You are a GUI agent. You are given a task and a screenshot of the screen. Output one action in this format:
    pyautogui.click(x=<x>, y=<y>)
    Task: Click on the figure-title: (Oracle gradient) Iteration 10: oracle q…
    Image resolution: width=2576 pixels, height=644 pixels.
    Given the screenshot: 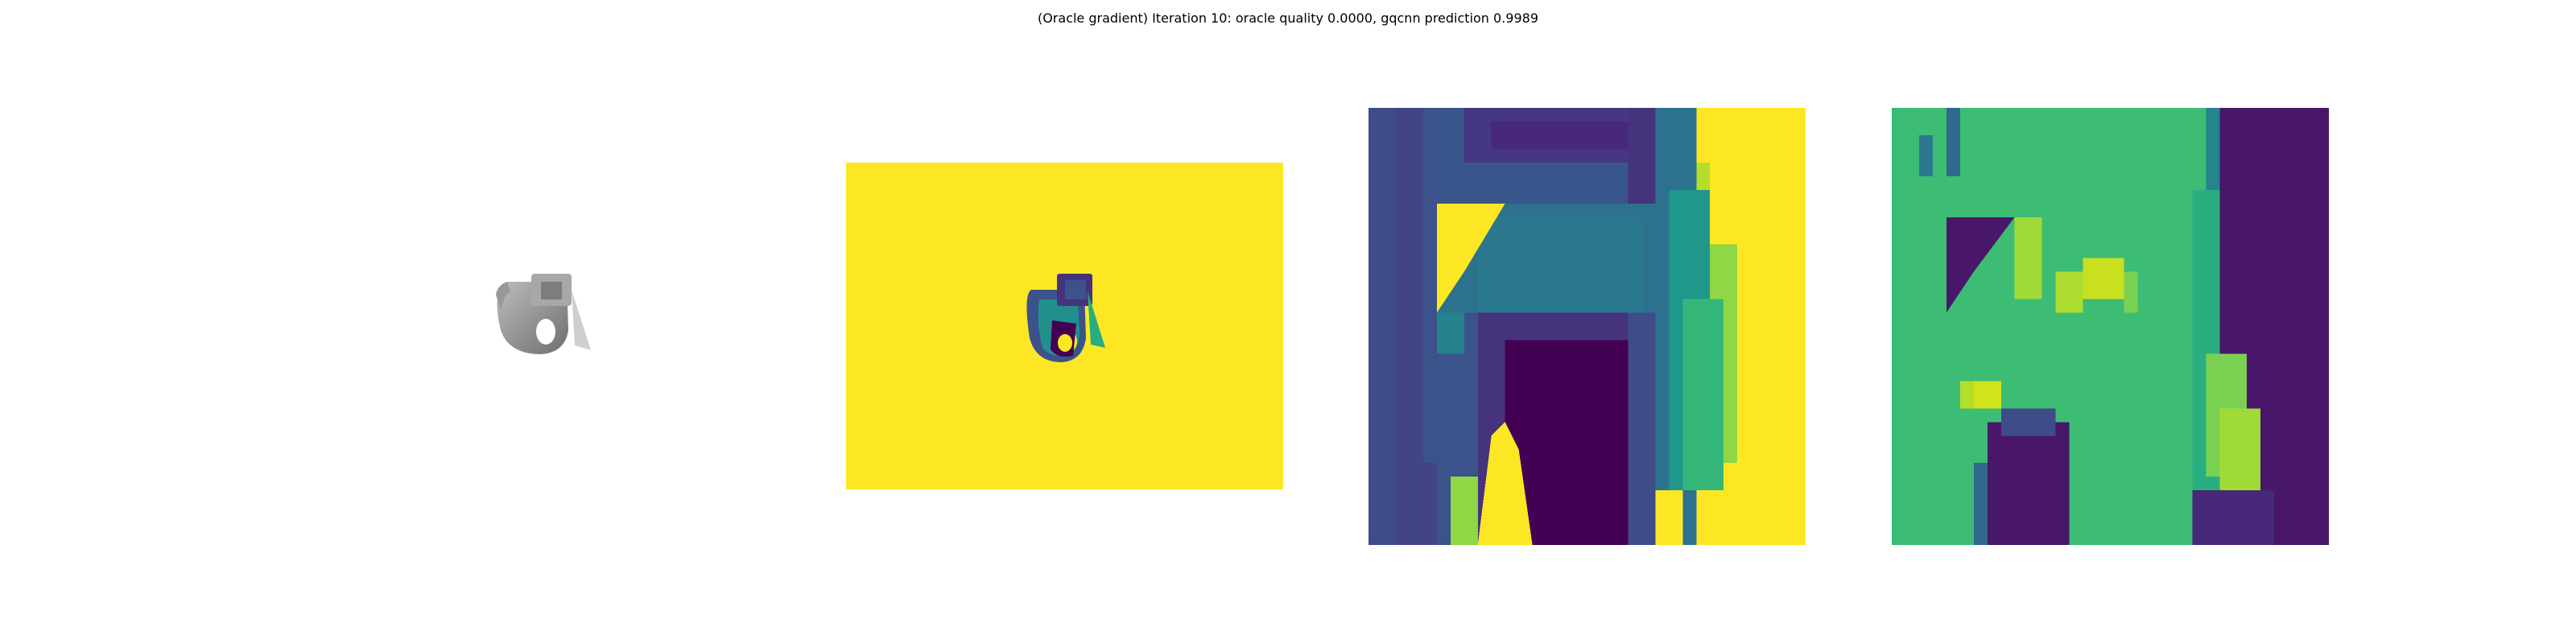 What is the action you would take?
    pyautogui.click(x=1288, y=18)
    